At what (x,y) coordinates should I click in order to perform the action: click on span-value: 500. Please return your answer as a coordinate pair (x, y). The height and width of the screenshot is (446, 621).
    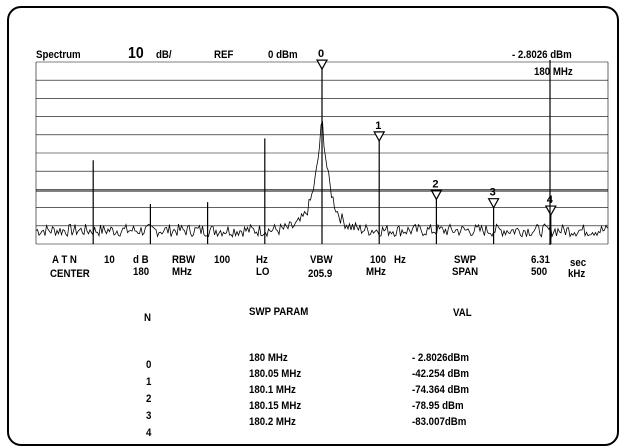
    Looking at the image, I should click on (539, 272).